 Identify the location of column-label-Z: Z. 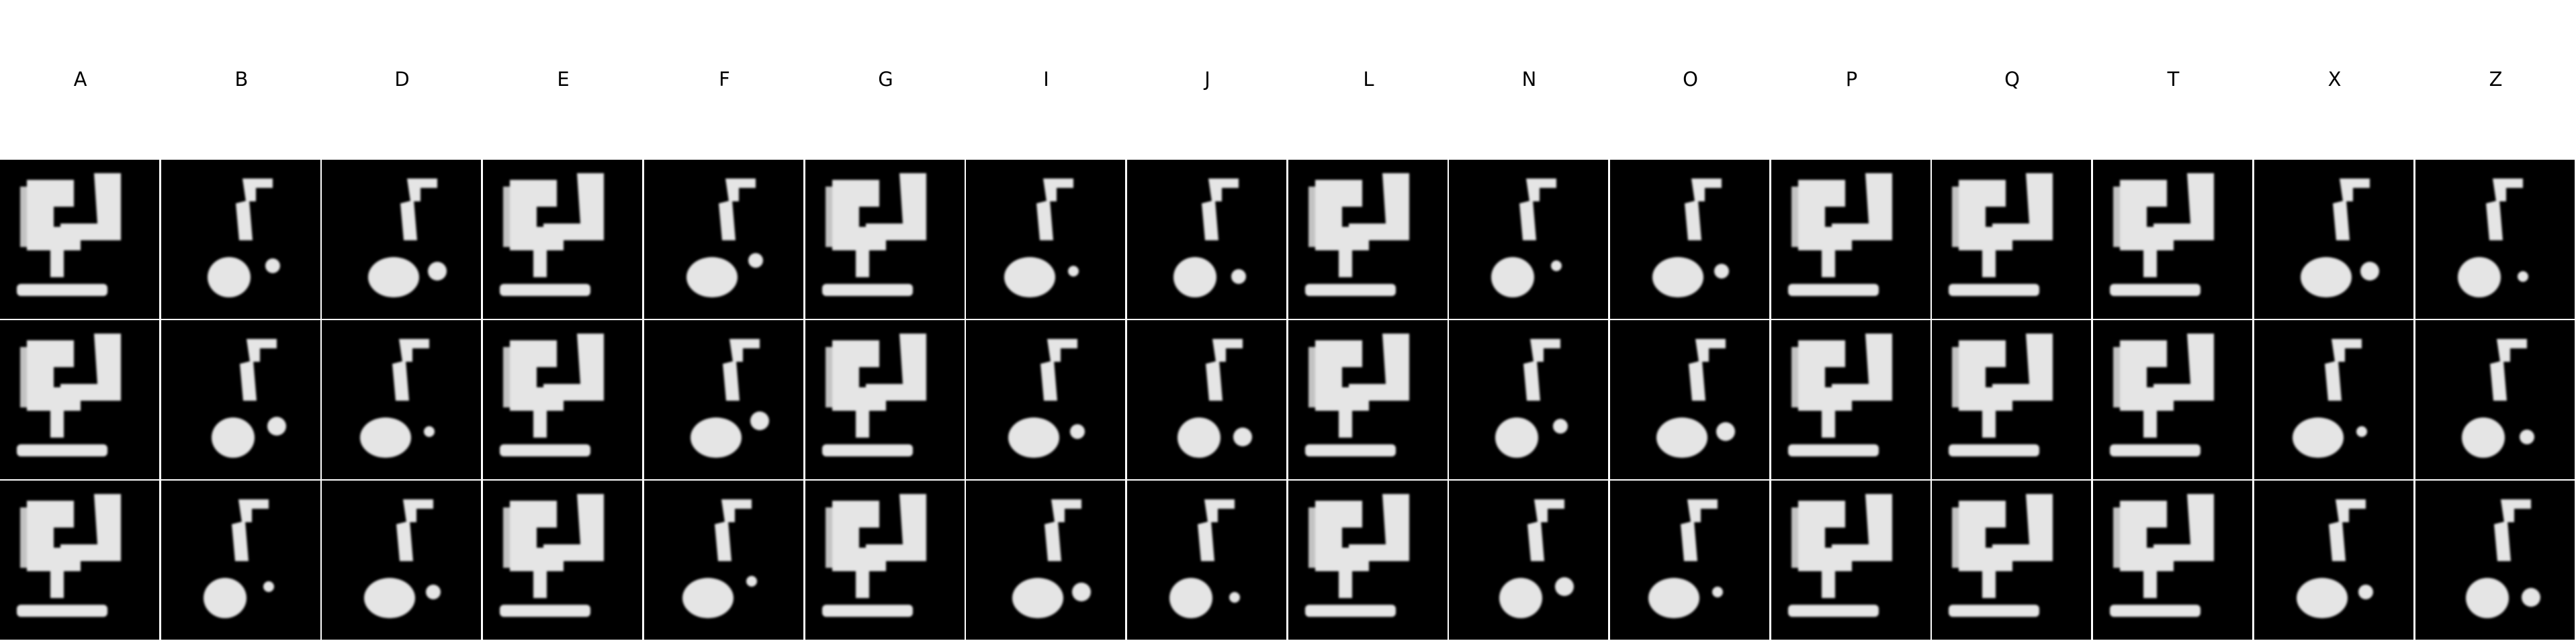
(2496, 79).